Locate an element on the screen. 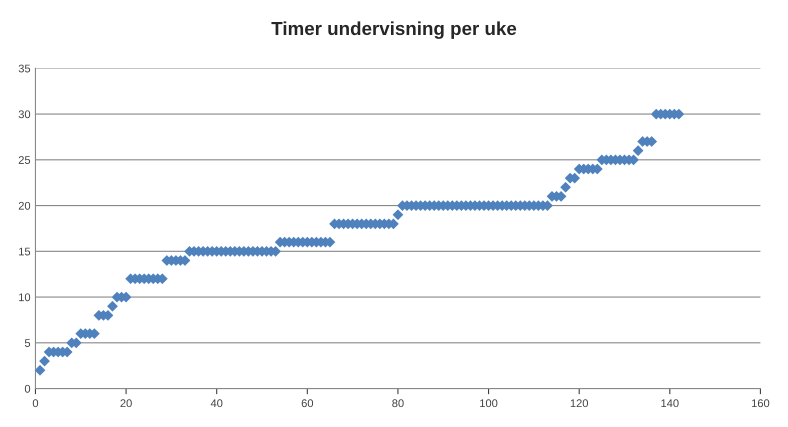 This screenshot has width=788, height=427. x-tick-label: 60 is located at coordinates (308, 403).